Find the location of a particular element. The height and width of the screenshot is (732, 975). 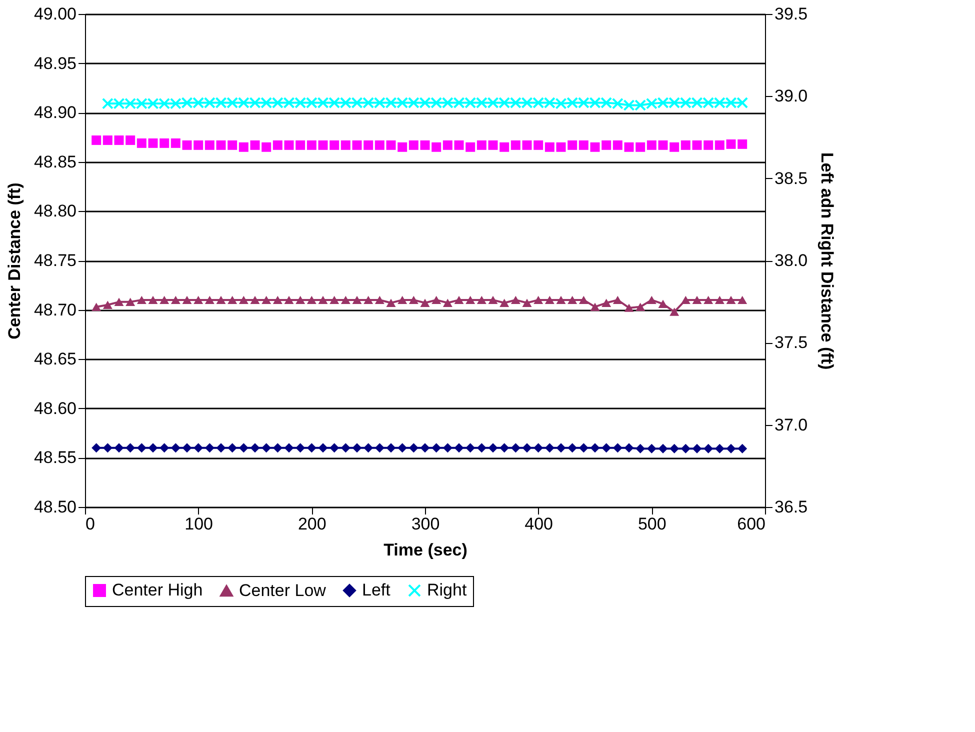

y2-tick-label: 36.5 is located at coordinates (791, 507).